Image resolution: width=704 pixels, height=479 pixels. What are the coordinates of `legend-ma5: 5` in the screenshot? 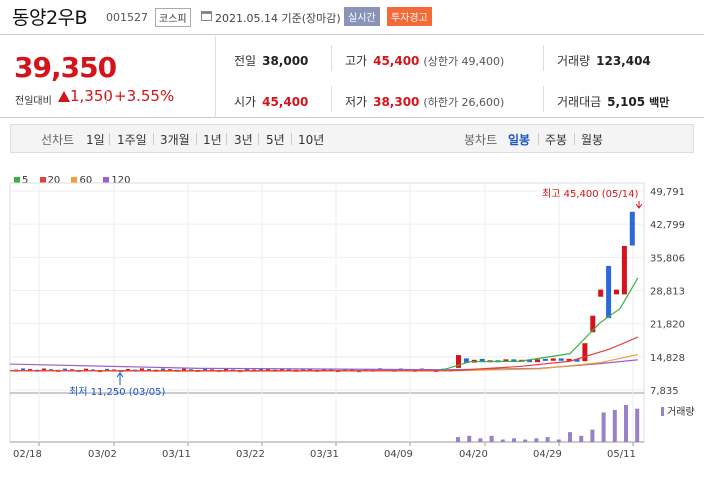 It's located at (21, 180).